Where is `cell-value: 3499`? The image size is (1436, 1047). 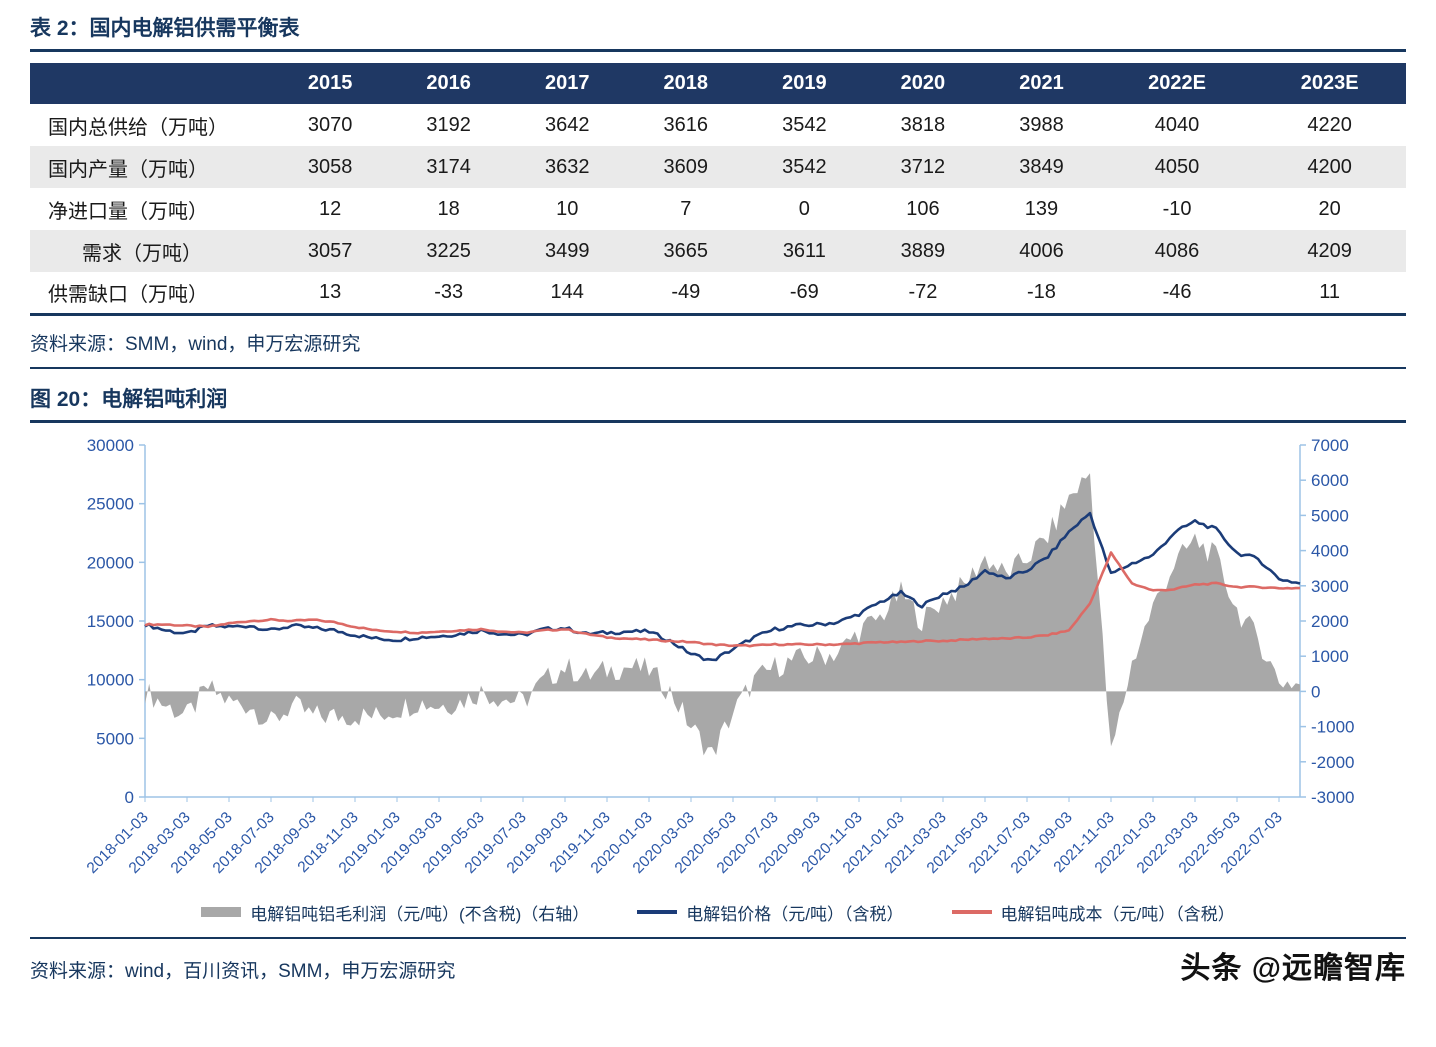 cell-value: 3499 is located at coordinates (567, 250).